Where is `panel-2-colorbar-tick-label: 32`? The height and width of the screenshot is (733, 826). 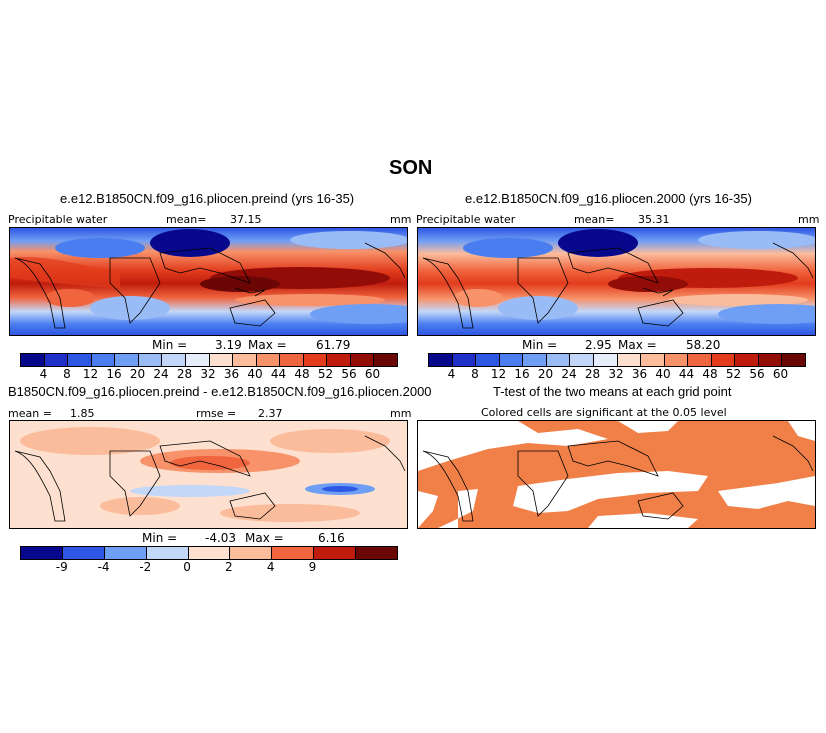 panel-2-colorbar-tick-label: 32 is located at coordinates (616, 374).